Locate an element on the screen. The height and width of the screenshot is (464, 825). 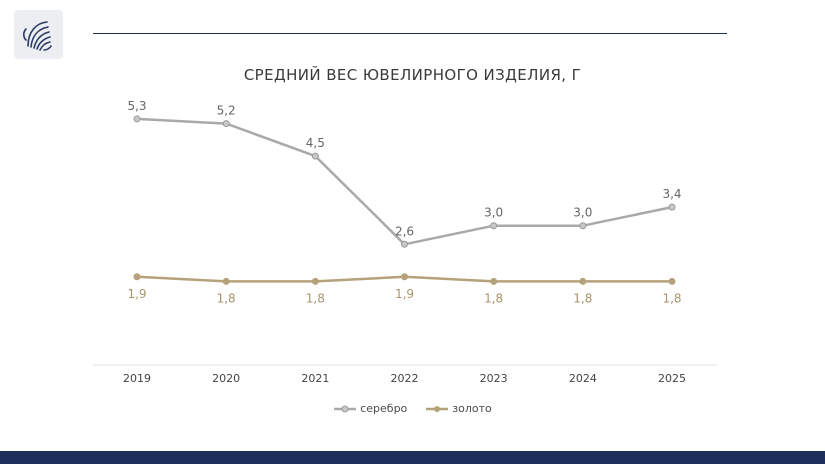
legend-label-gold: золото is located at coordinates (472, 408).